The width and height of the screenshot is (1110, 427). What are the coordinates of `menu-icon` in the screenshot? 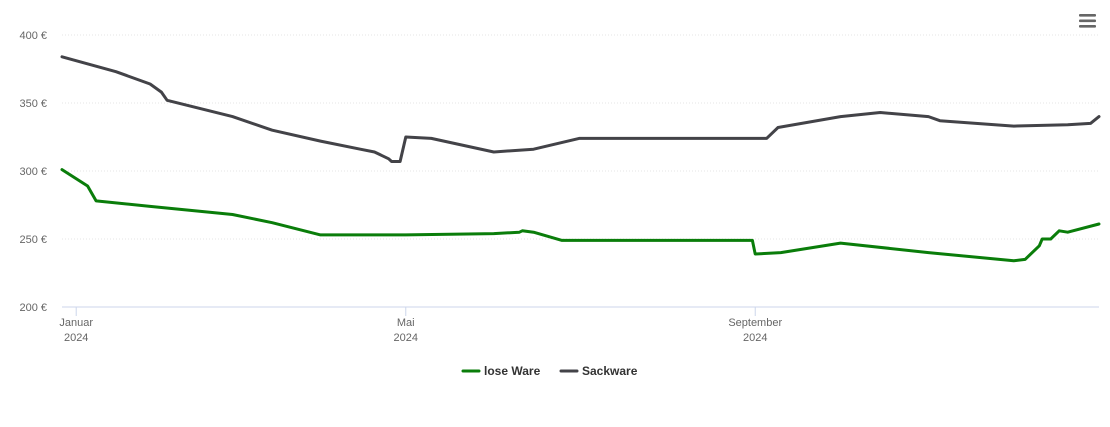 It's located at (1088, 21).